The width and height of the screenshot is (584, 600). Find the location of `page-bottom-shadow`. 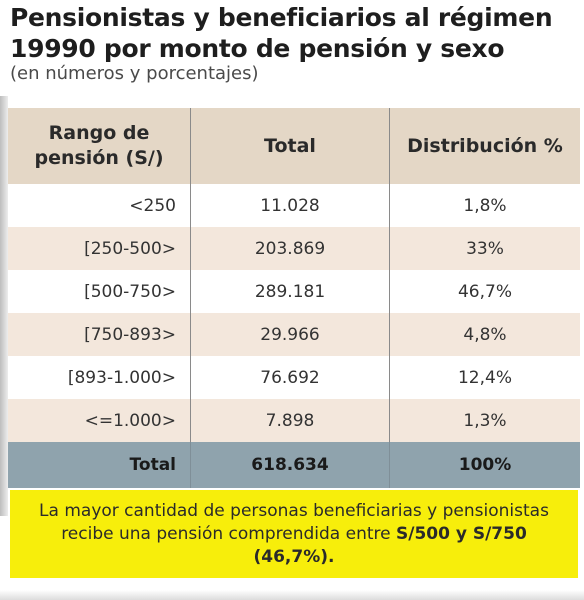

page-bottom-shadow is located at coordinates (292, 595).